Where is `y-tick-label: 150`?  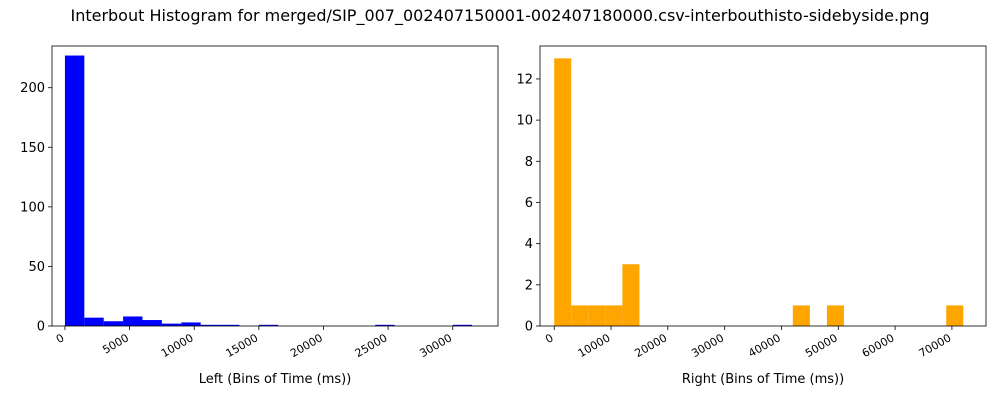 y-tick-label: 150 is located at coordinates (32, 148).